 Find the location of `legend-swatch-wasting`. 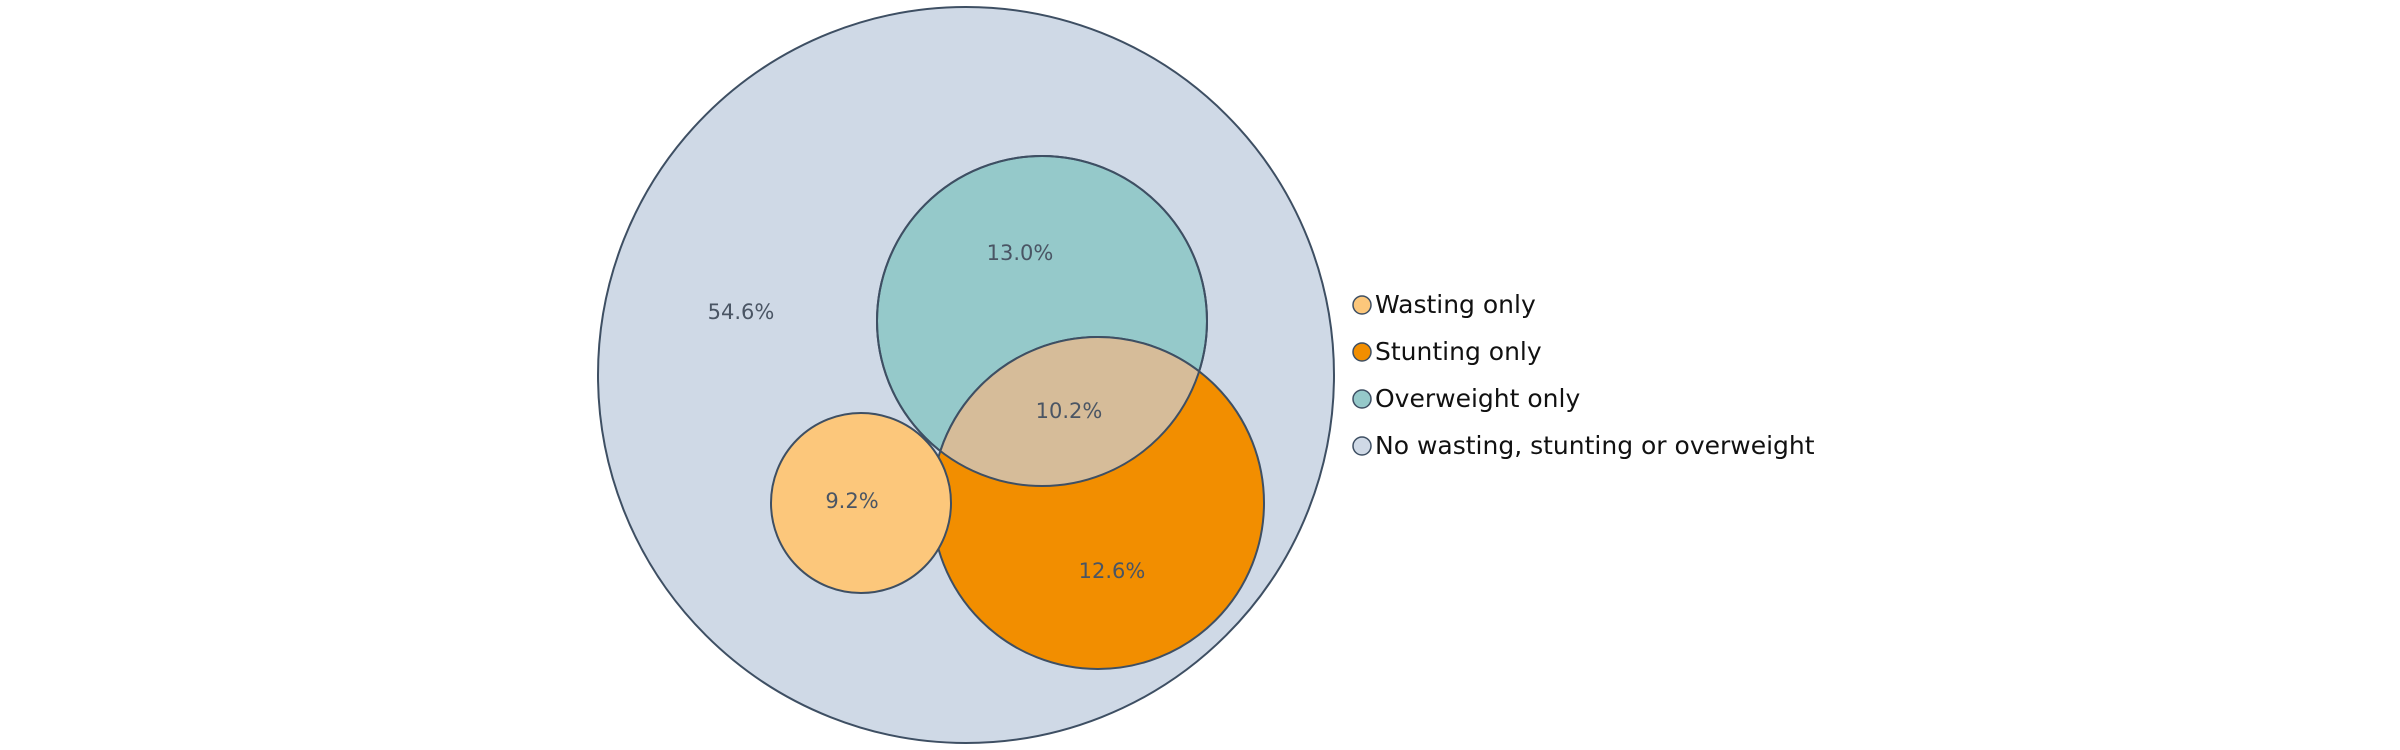

legend-swatch-wasting is located at coordinates (1362, 305).